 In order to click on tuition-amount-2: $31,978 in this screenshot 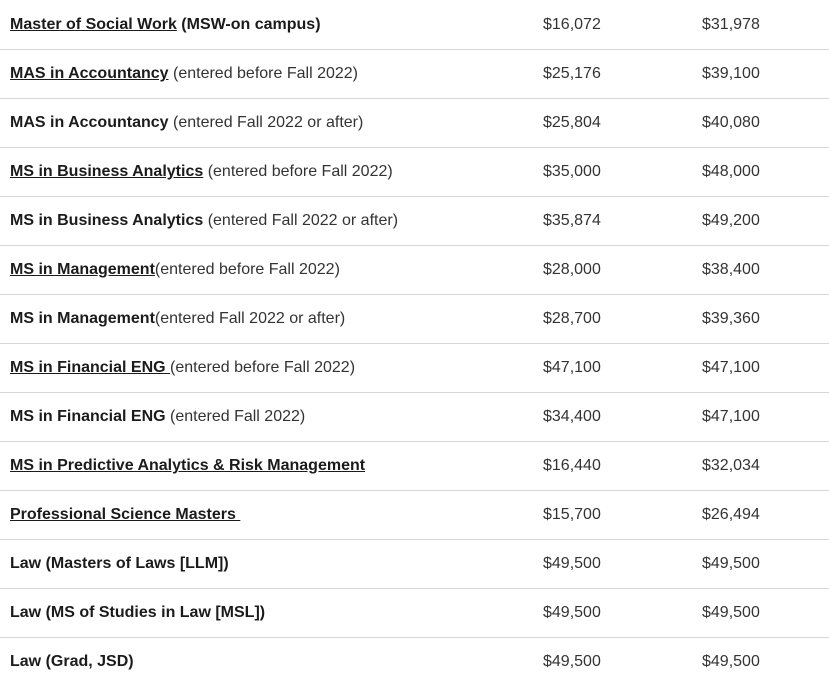, I will do `click(731, 24)`.